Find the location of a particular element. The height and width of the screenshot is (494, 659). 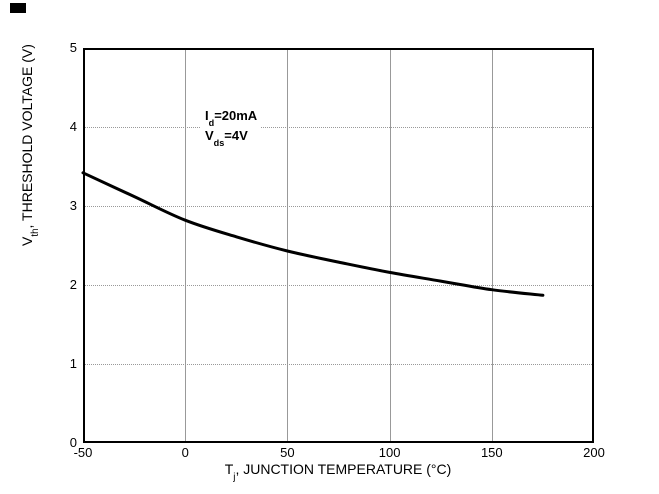

y-tick-label: 2 is located at coordinates (73, 284).